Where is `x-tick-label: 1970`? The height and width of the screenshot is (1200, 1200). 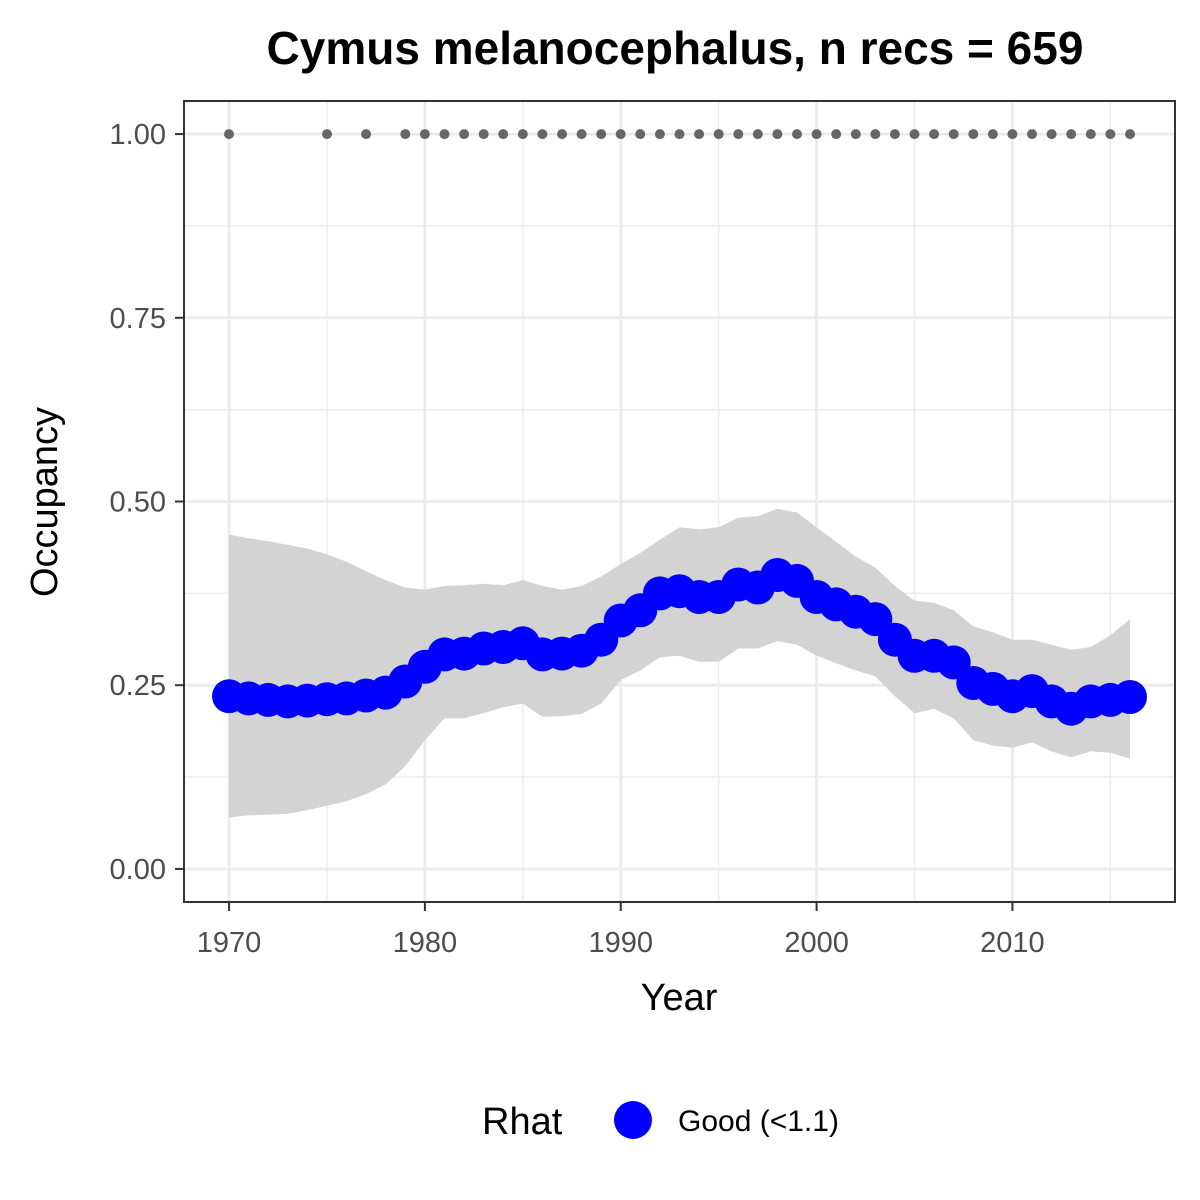
x-tick-label: 1970 is located at coordinates (229, 943).